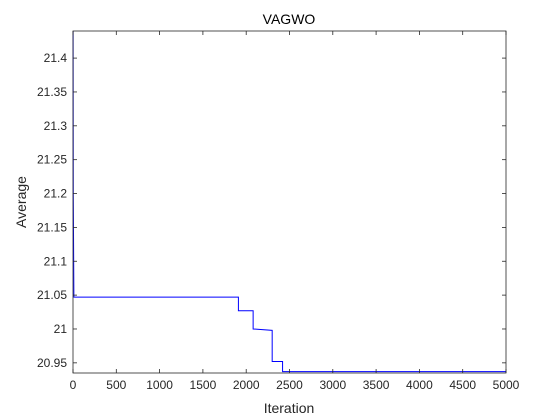 The height and width of the screenshot is (420, 560). What do you see at coordinates (52, 92) in the screenshot?
I see `y-tick-label: 21.35` at bounding box center [52, 92].